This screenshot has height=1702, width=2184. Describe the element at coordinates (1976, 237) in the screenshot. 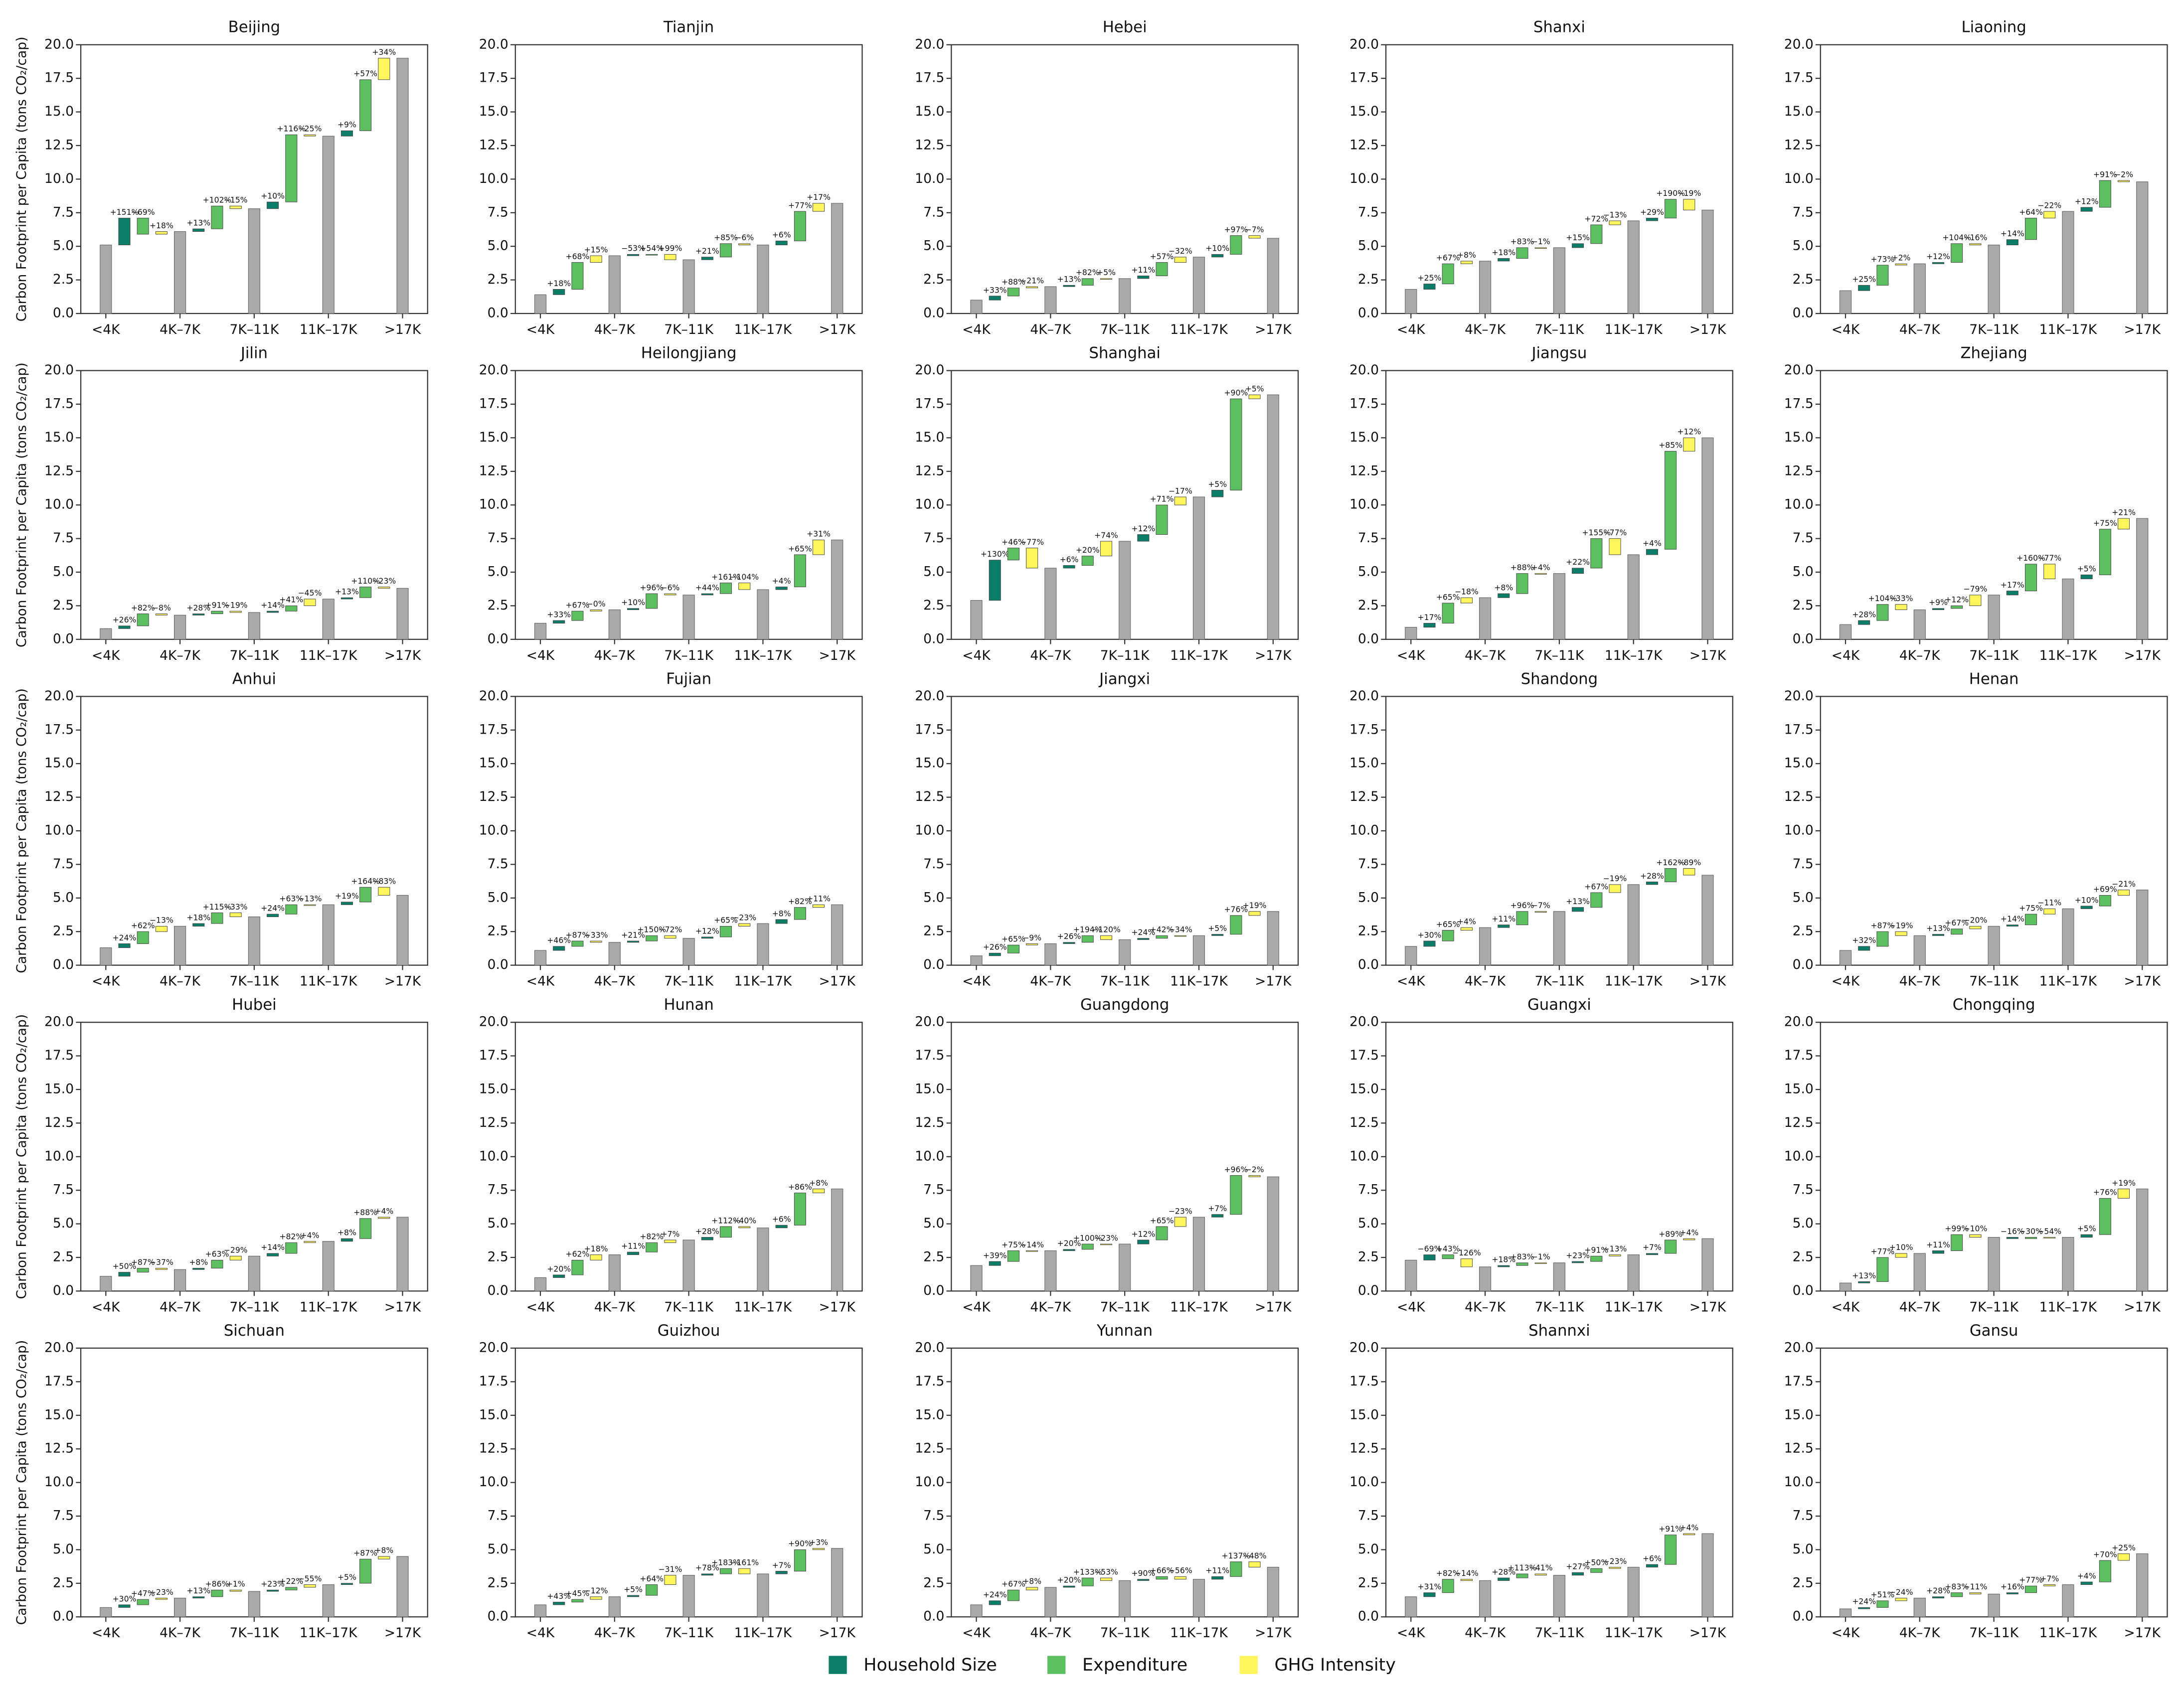

I see `change-label: −16%` at that location.